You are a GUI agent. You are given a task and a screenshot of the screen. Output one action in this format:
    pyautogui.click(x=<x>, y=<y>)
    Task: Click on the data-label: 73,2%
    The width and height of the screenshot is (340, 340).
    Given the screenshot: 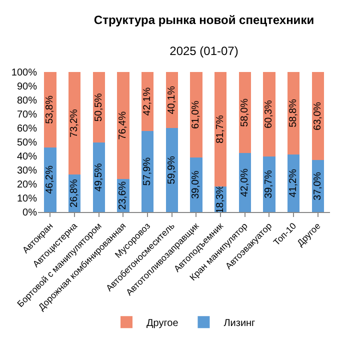 What is the action you would take?
    pyautogui.click(x=74, y=123)
    